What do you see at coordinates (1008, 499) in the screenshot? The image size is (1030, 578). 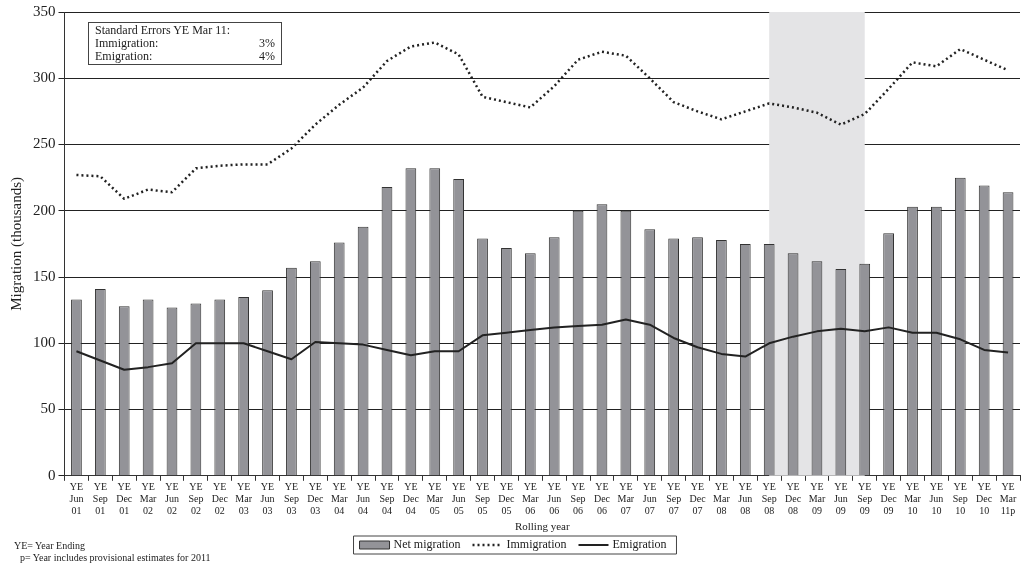 I see `x-tick-label: YE Mar 11p` at bounding box center [1008, 499].